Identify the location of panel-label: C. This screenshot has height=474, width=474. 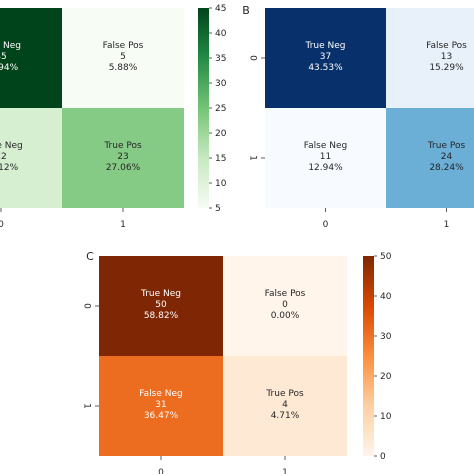
(90, 256).